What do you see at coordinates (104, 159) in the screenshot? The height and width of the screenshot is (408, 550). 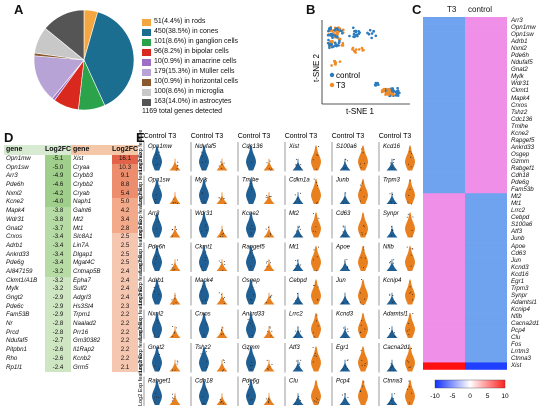 I see `table-row: Xist 16.1` at bounding box center [104, 159].